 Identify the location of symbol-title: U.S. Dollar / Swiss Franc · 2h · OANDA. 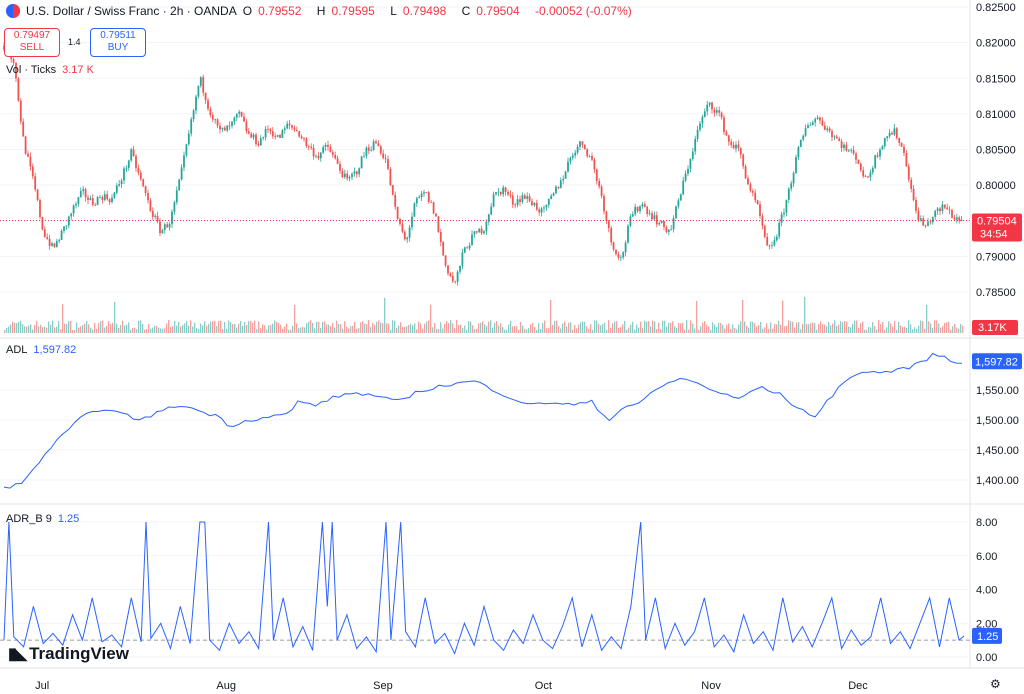
(131, 11).